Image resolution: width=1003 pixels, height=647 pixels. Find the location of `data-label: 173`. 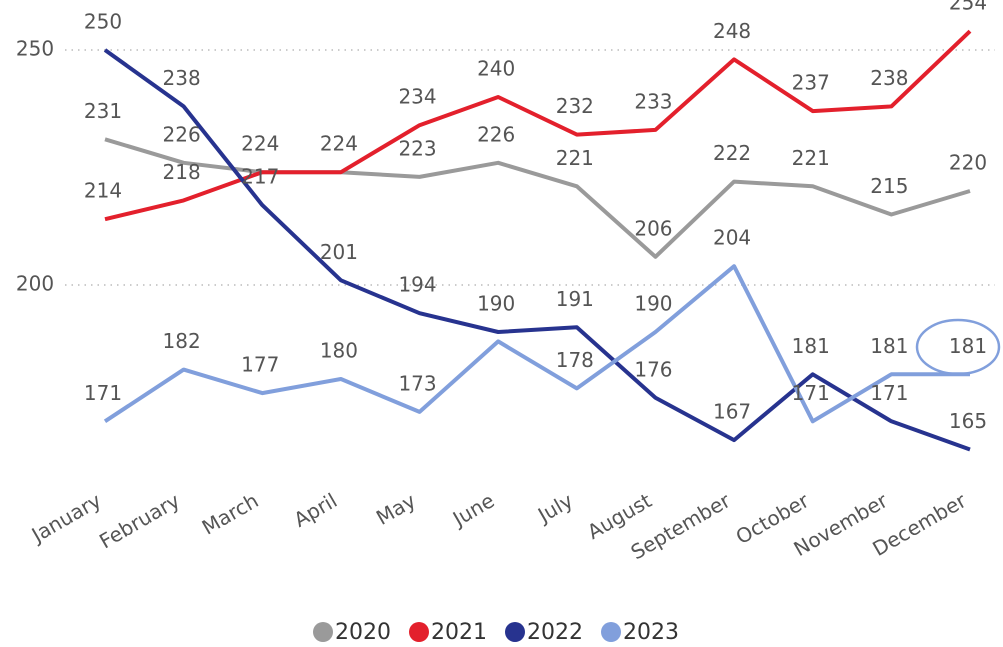

data-label: 173 is located at coordinates (417, 383).